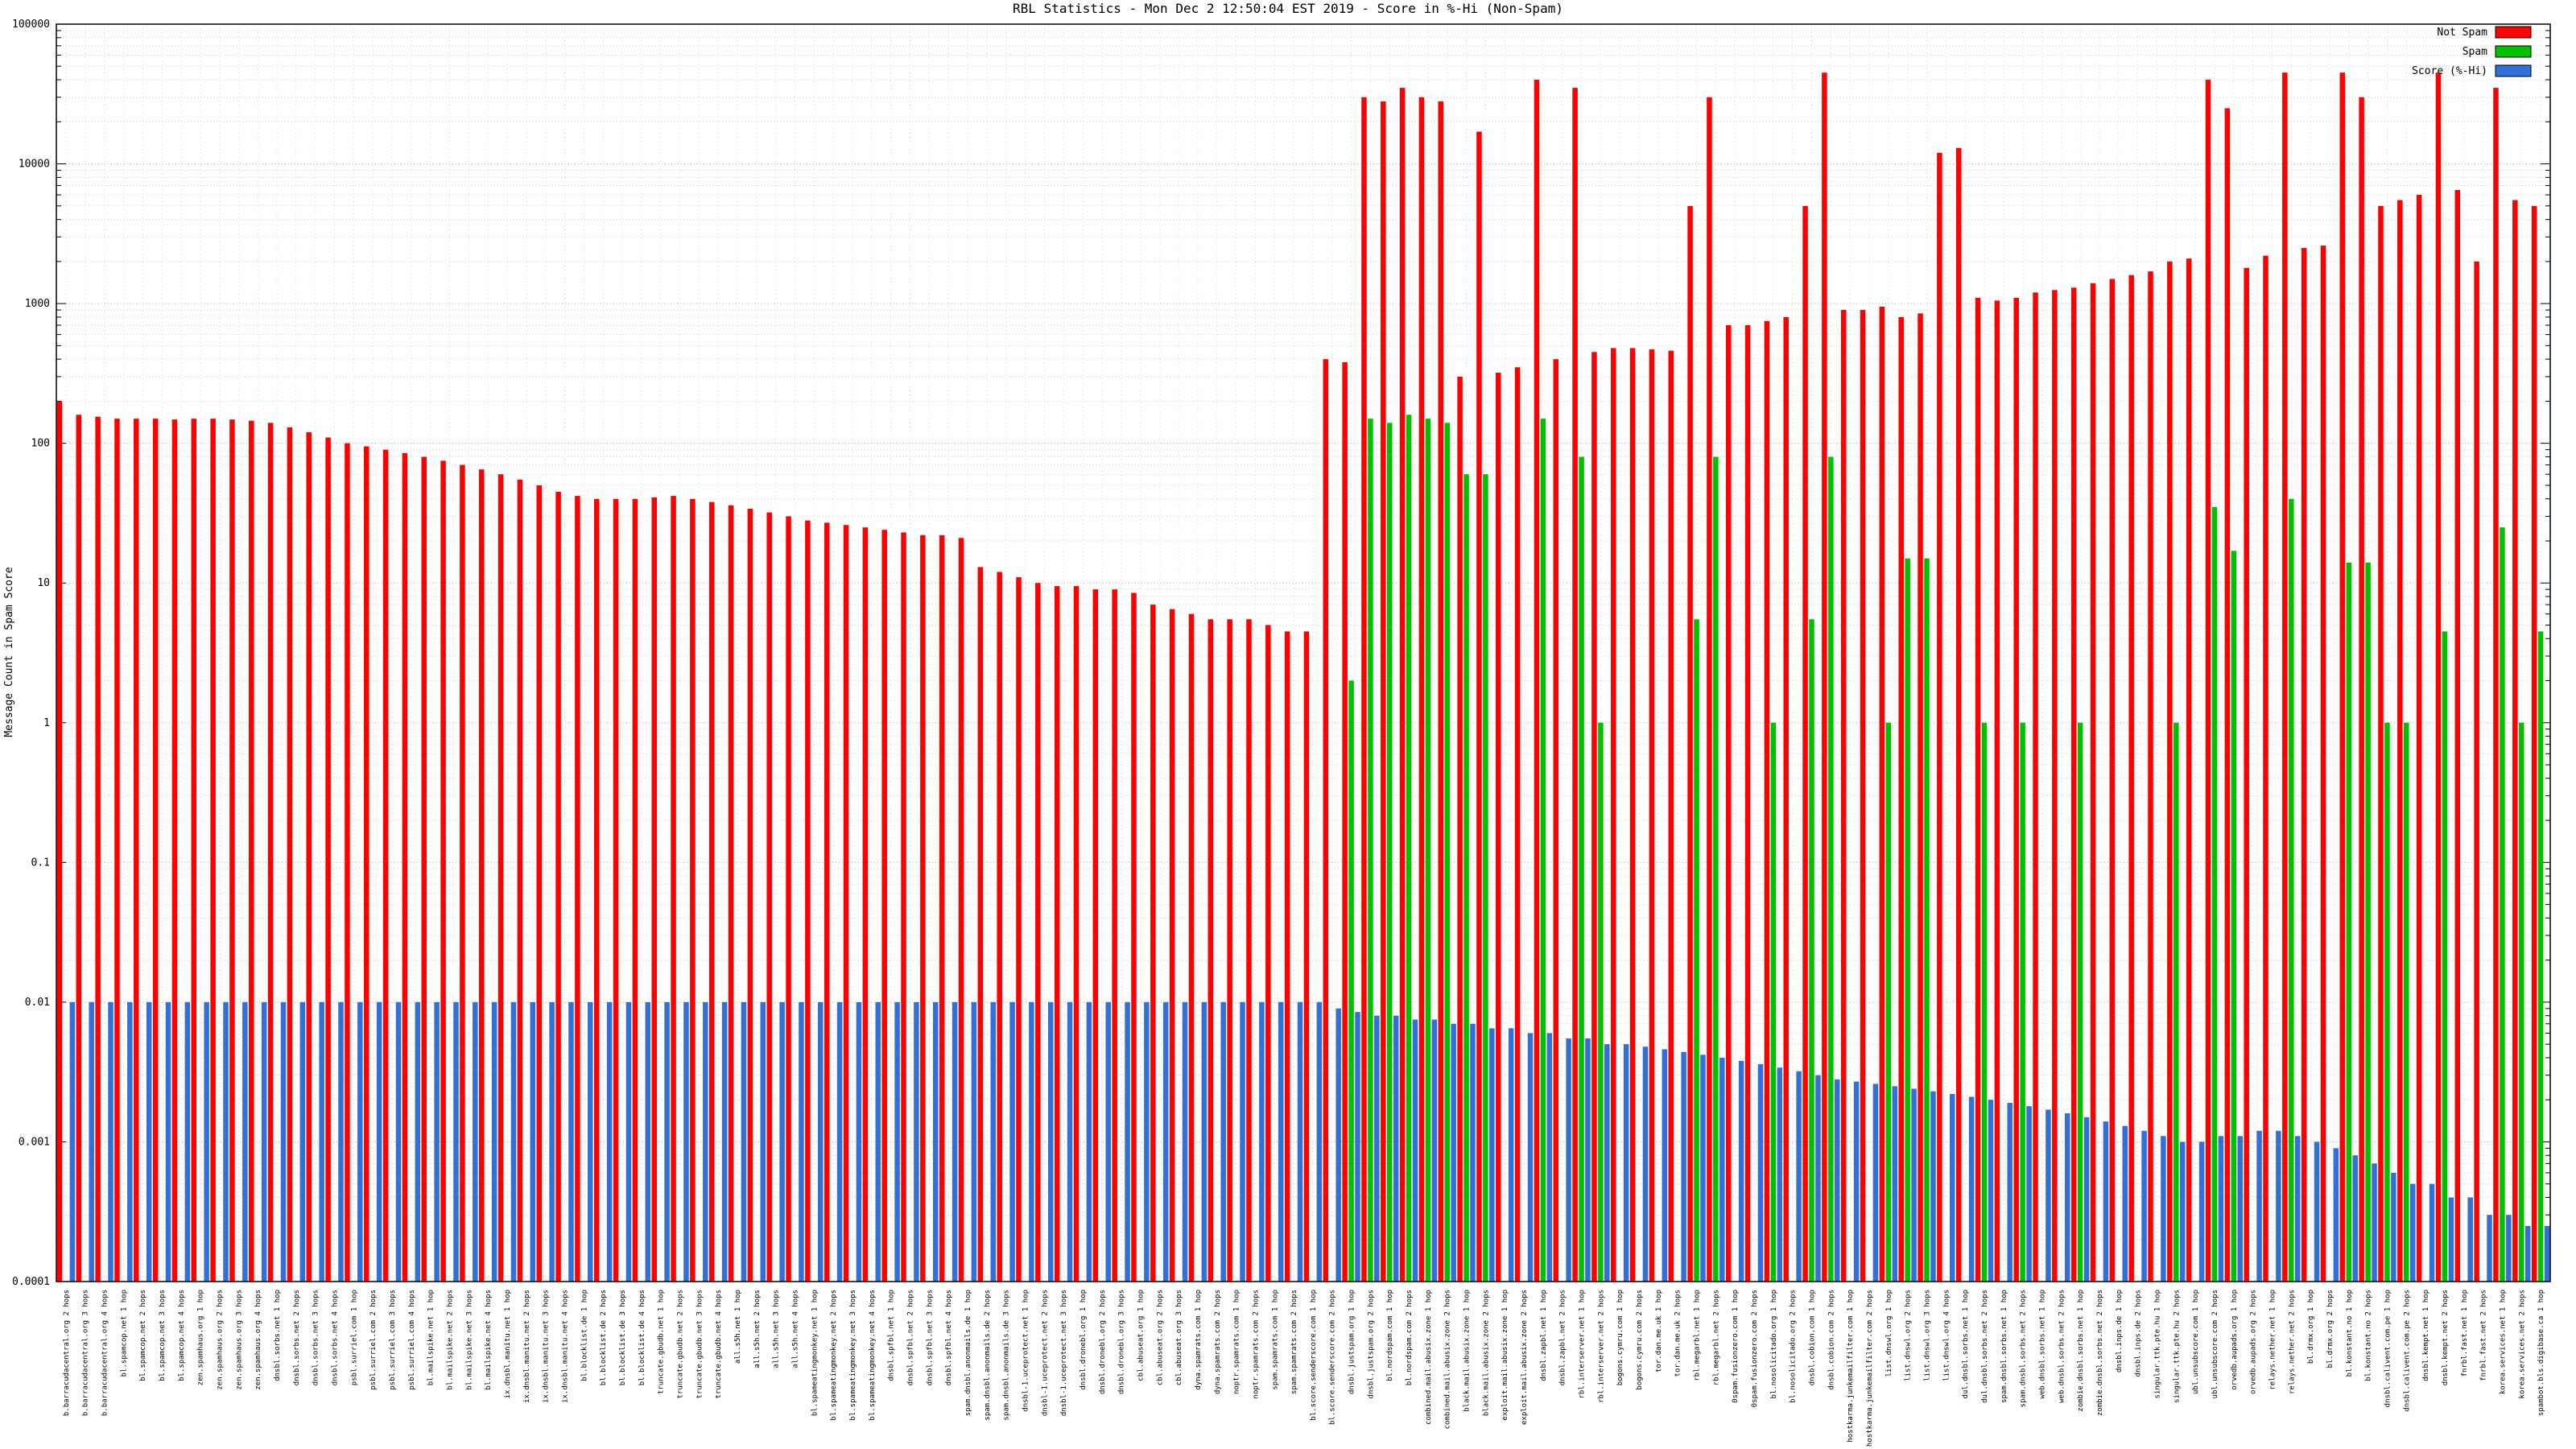  Describe the element at coordinates (489, 1340) in the screenshot. I see `x-tick-label: bl.mailspike.net 4 hops` at that location.